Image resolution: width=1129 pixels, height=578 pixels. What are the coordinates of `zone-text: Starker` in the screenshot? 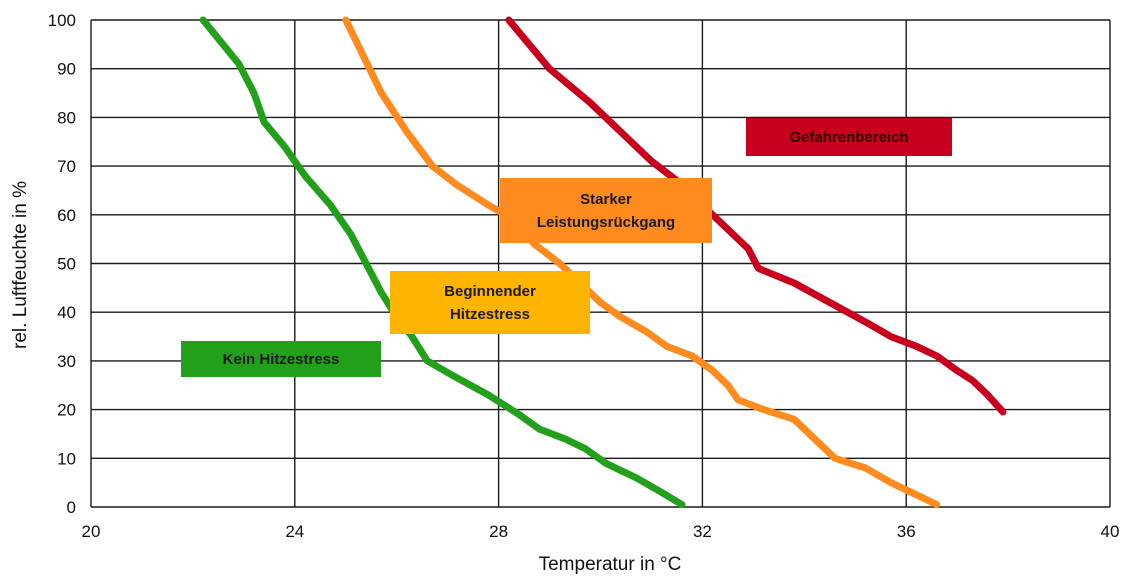 It's located at (606, 199).